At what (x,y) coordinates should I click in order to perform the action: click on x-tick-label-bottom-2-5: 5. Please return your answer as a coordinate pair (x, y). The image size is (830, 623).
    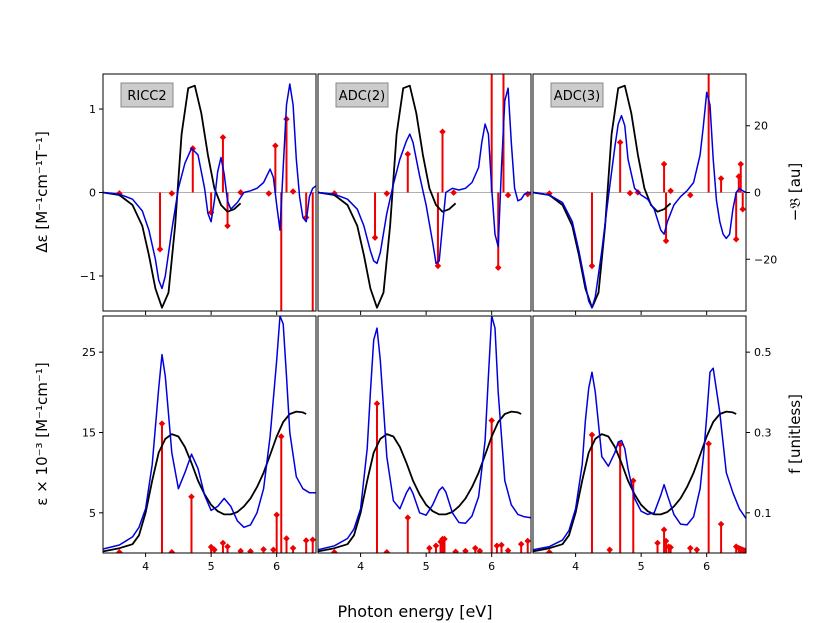
    Looking at the image, I should click on (641, 566).